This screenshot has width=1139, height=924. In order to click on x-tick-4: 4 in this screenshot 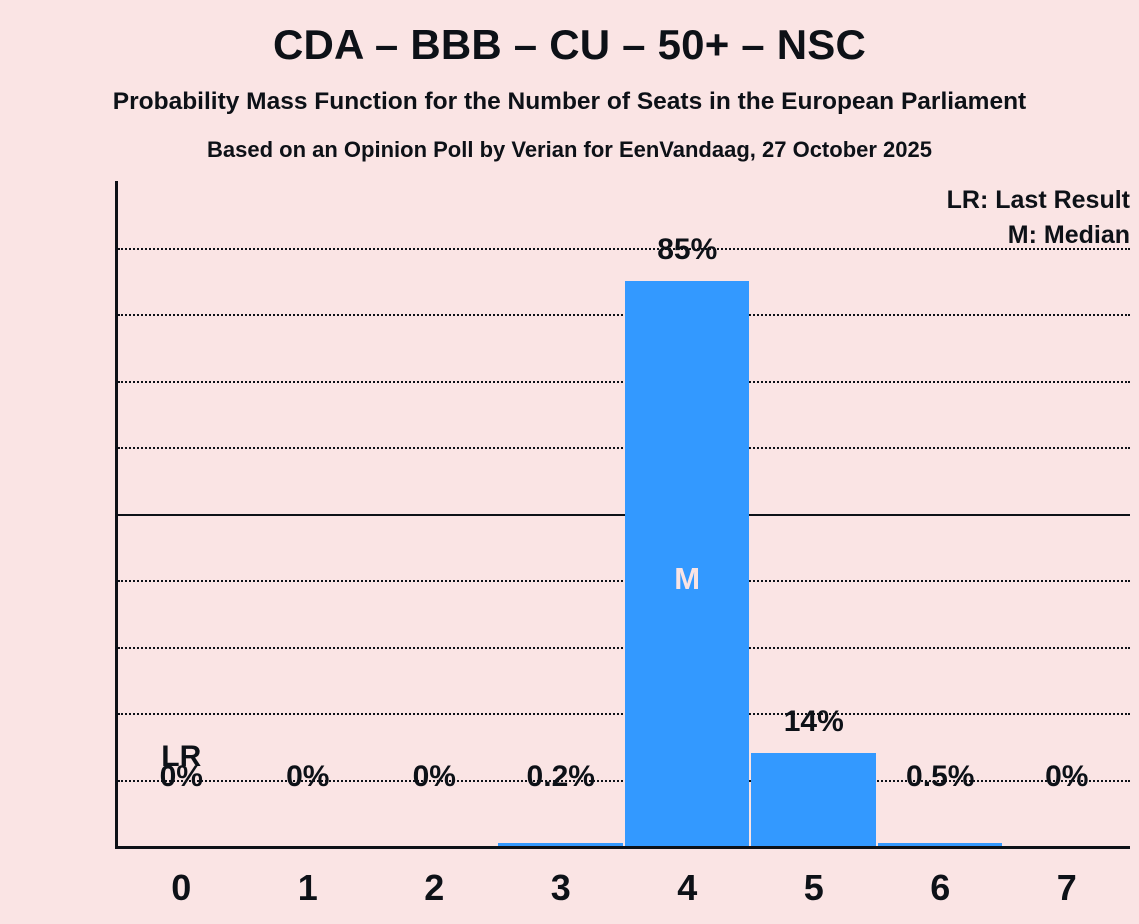, I will do `click(687, 887)`.